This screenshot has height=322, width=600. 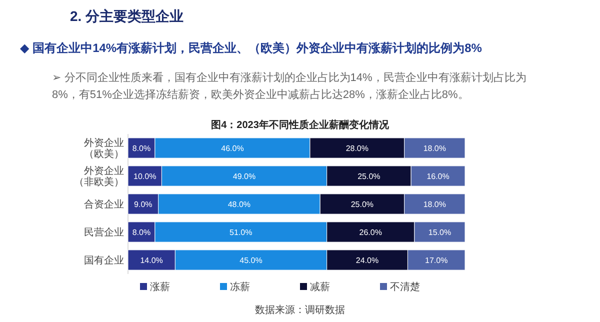 What do you see at coordinates (145, 176) in the screenshot?
I see `data-label: 10.0%` at bounding box center [145, 176].